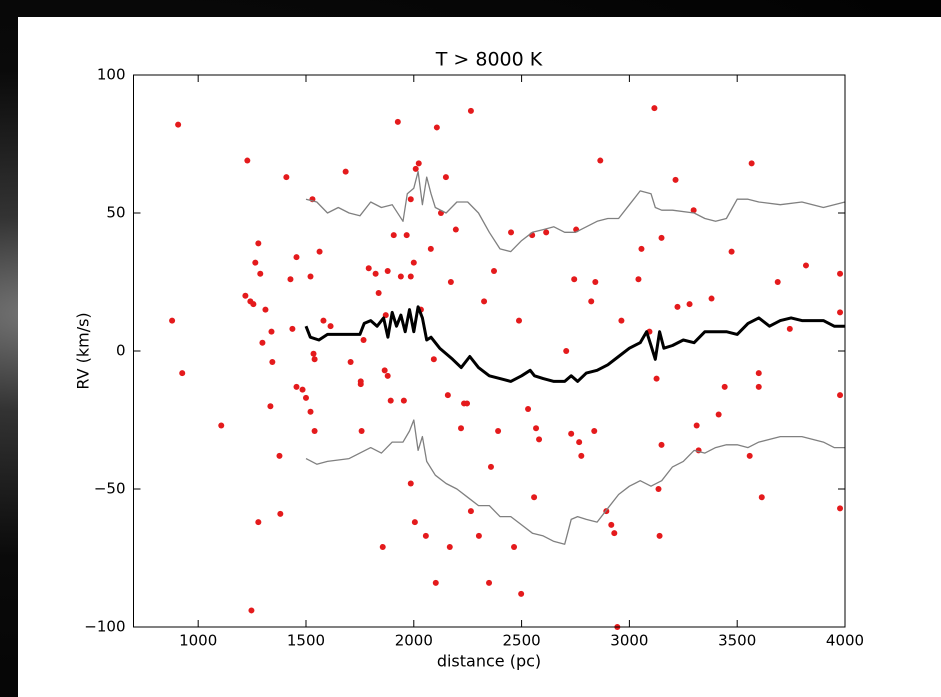 This screenshot has height=697, width=941. Describe the element at coordinates (489, 60) in the screenshot. I see `chart-title: T > 8000 K` at that location.